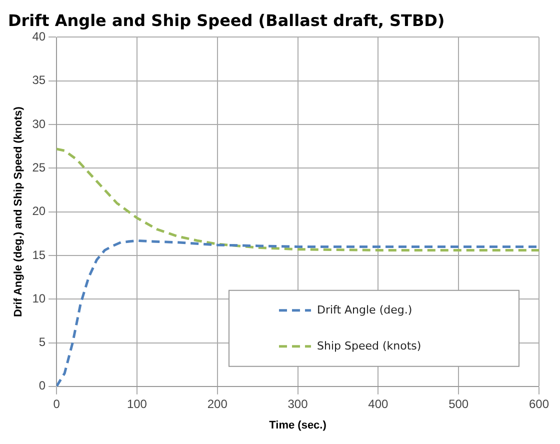 The height and width of the screenshot is (444, 560). I want to click on y-axis-title: Drif Angle (deg.) and Ship Speed (knots), so click(18, 212).